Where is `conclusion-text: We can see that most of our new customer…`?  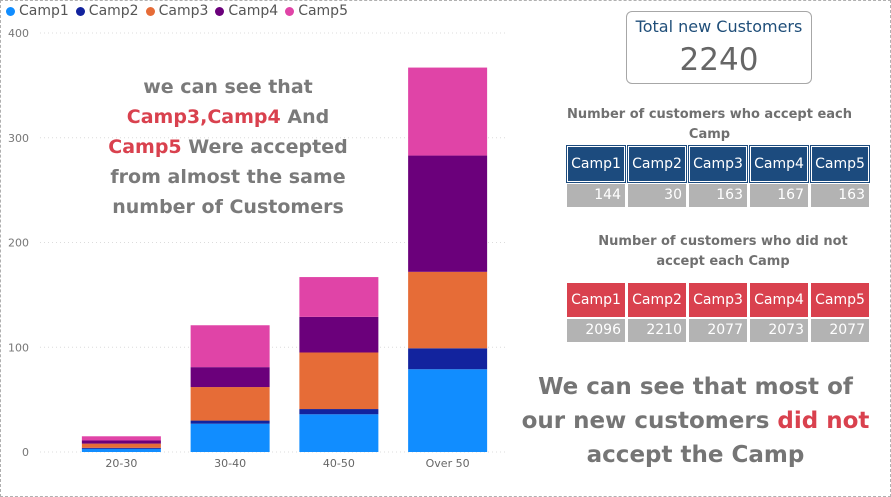 conclusion-text: We can see that most of our new customer… is located at coordinates (695, 421).